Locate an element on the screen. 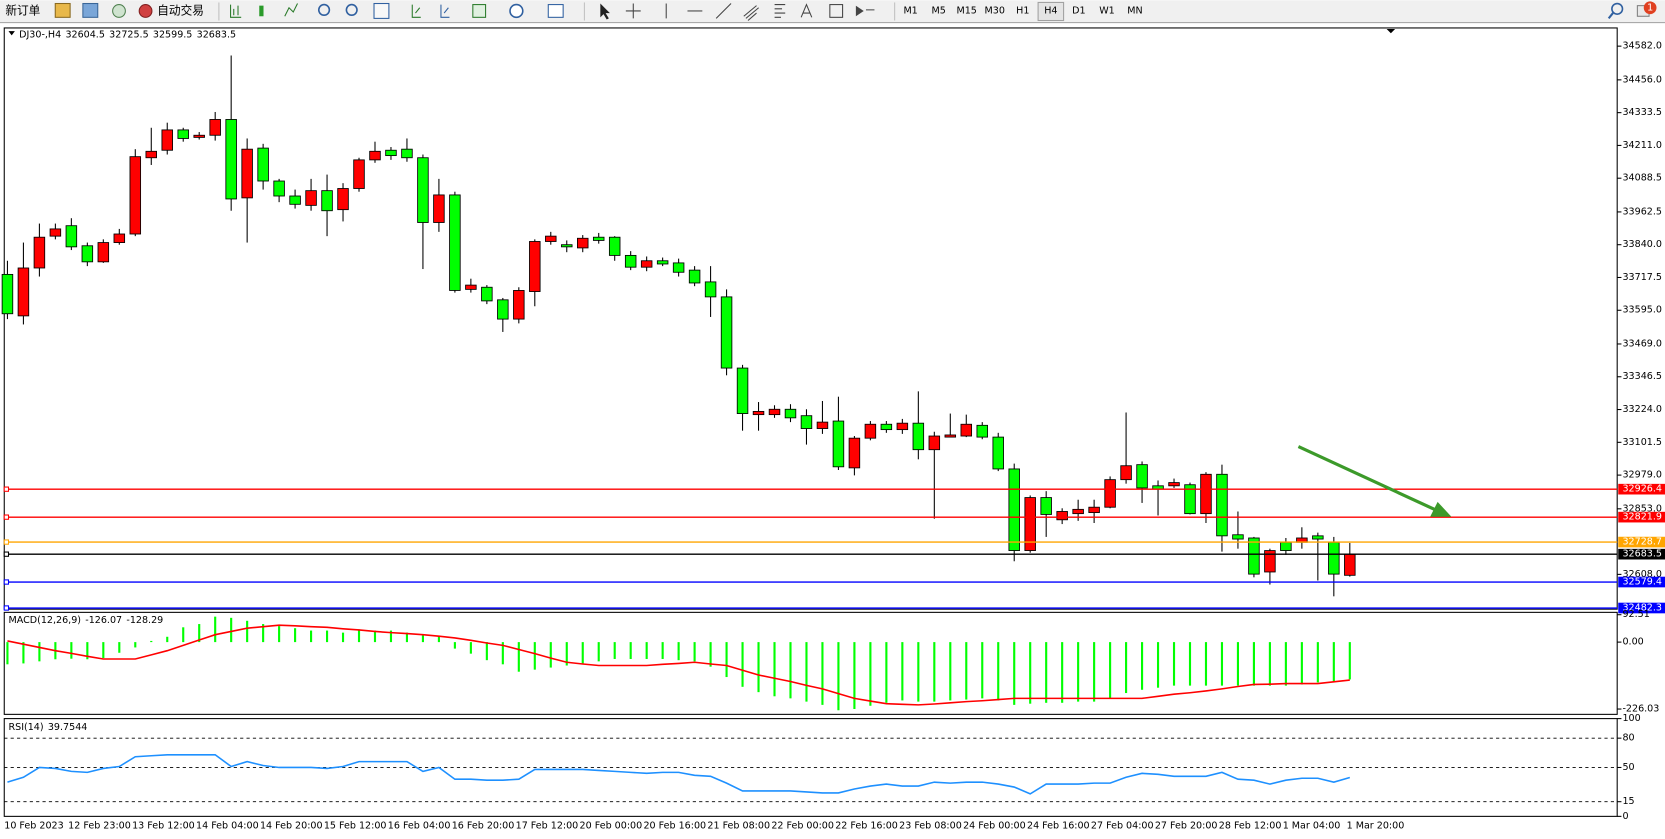 This screenshot has width=1665, height=839. y-tick-label: 33595.0 is located at coordinates (1641, 310).